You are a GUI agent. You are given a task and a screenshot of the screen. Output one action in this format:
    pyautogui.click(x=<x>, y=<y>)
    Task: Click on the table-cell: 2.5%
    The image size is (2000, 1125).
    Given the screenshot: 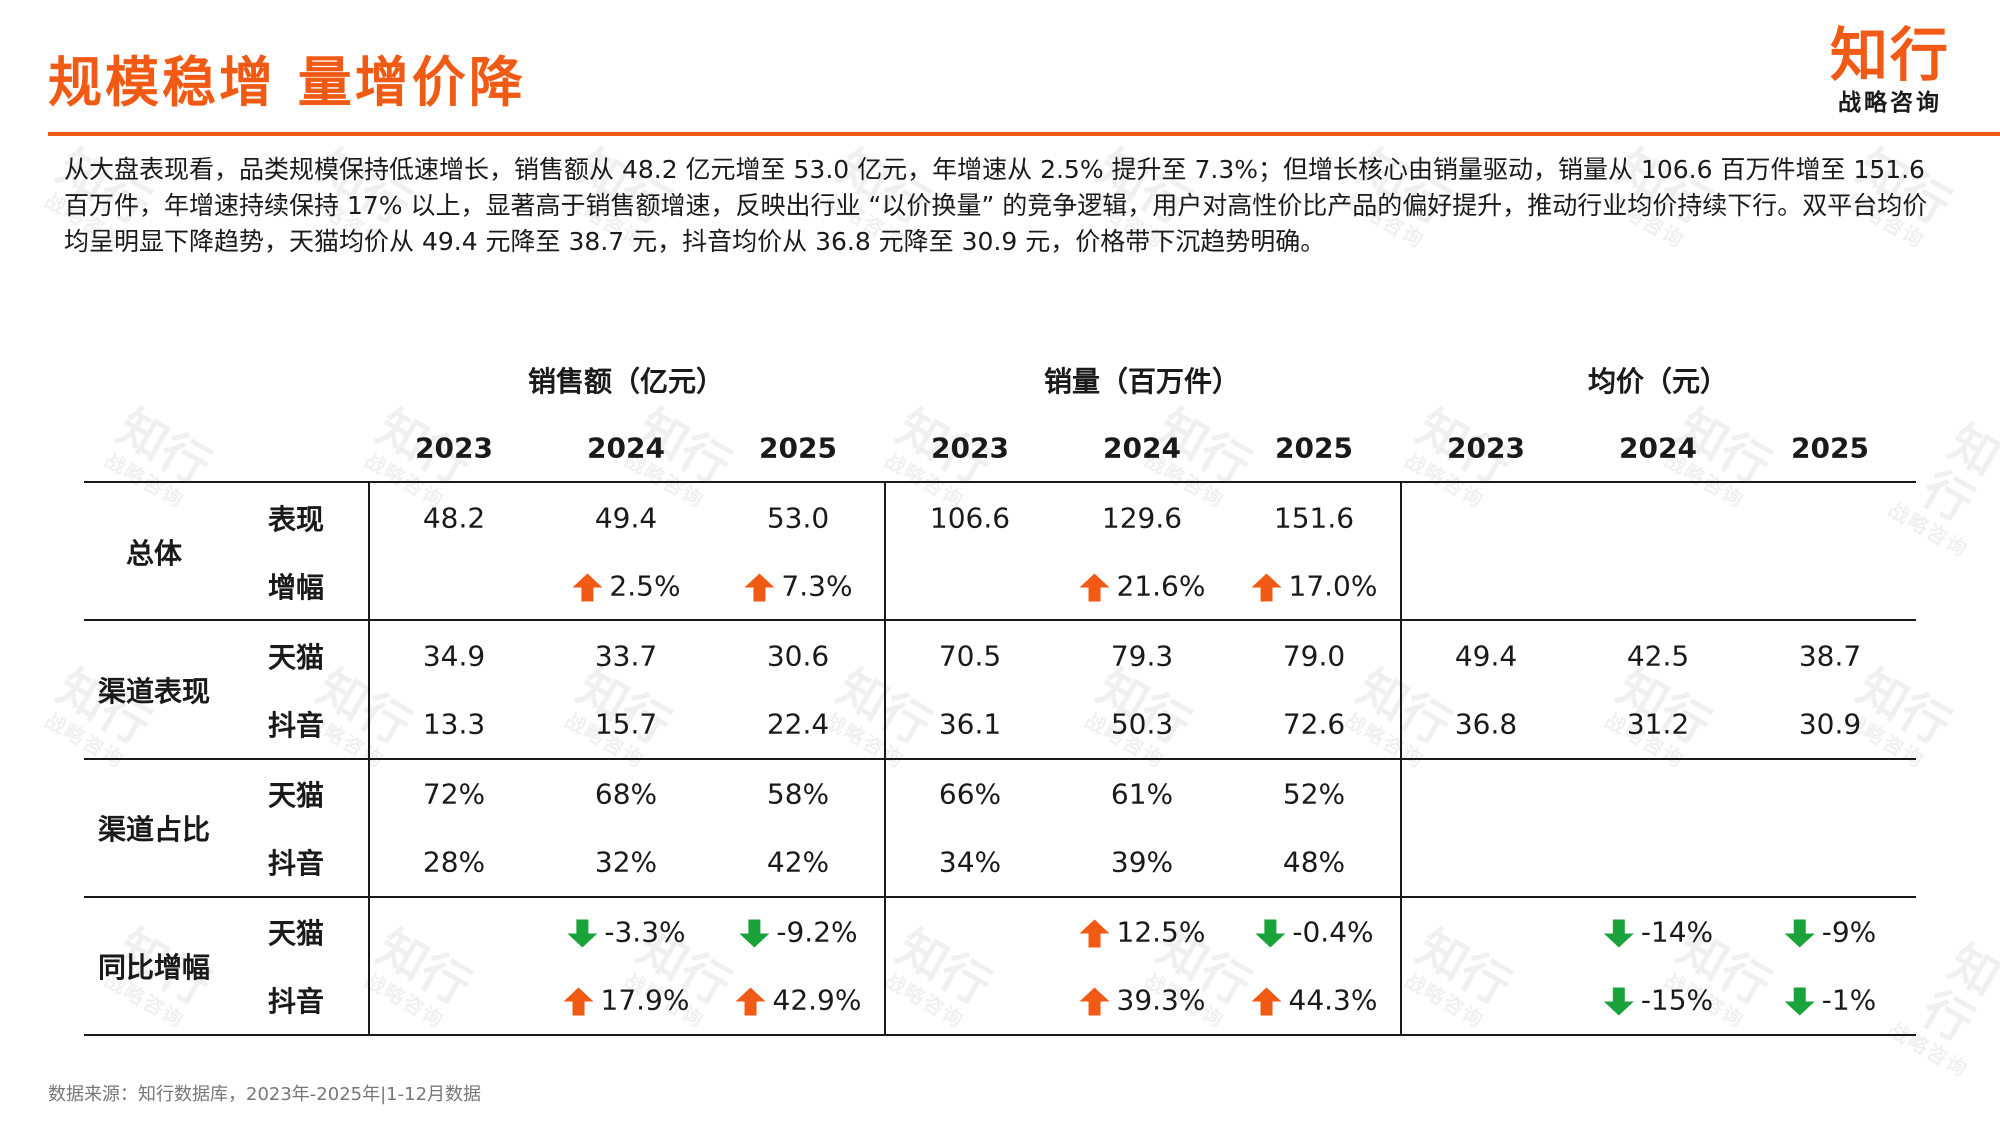 What is the action you would take?
    pyautogui.click(x=626, y=586)
    